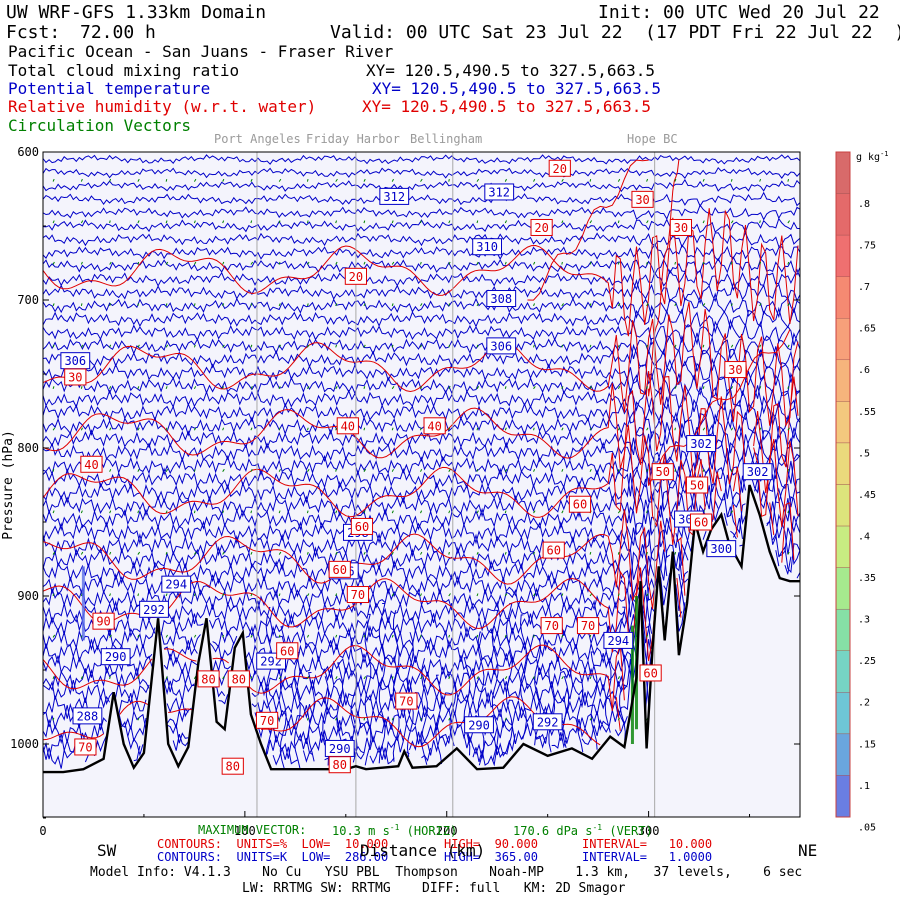  I want to click on theta-label-text: 308, so click(501, 299).